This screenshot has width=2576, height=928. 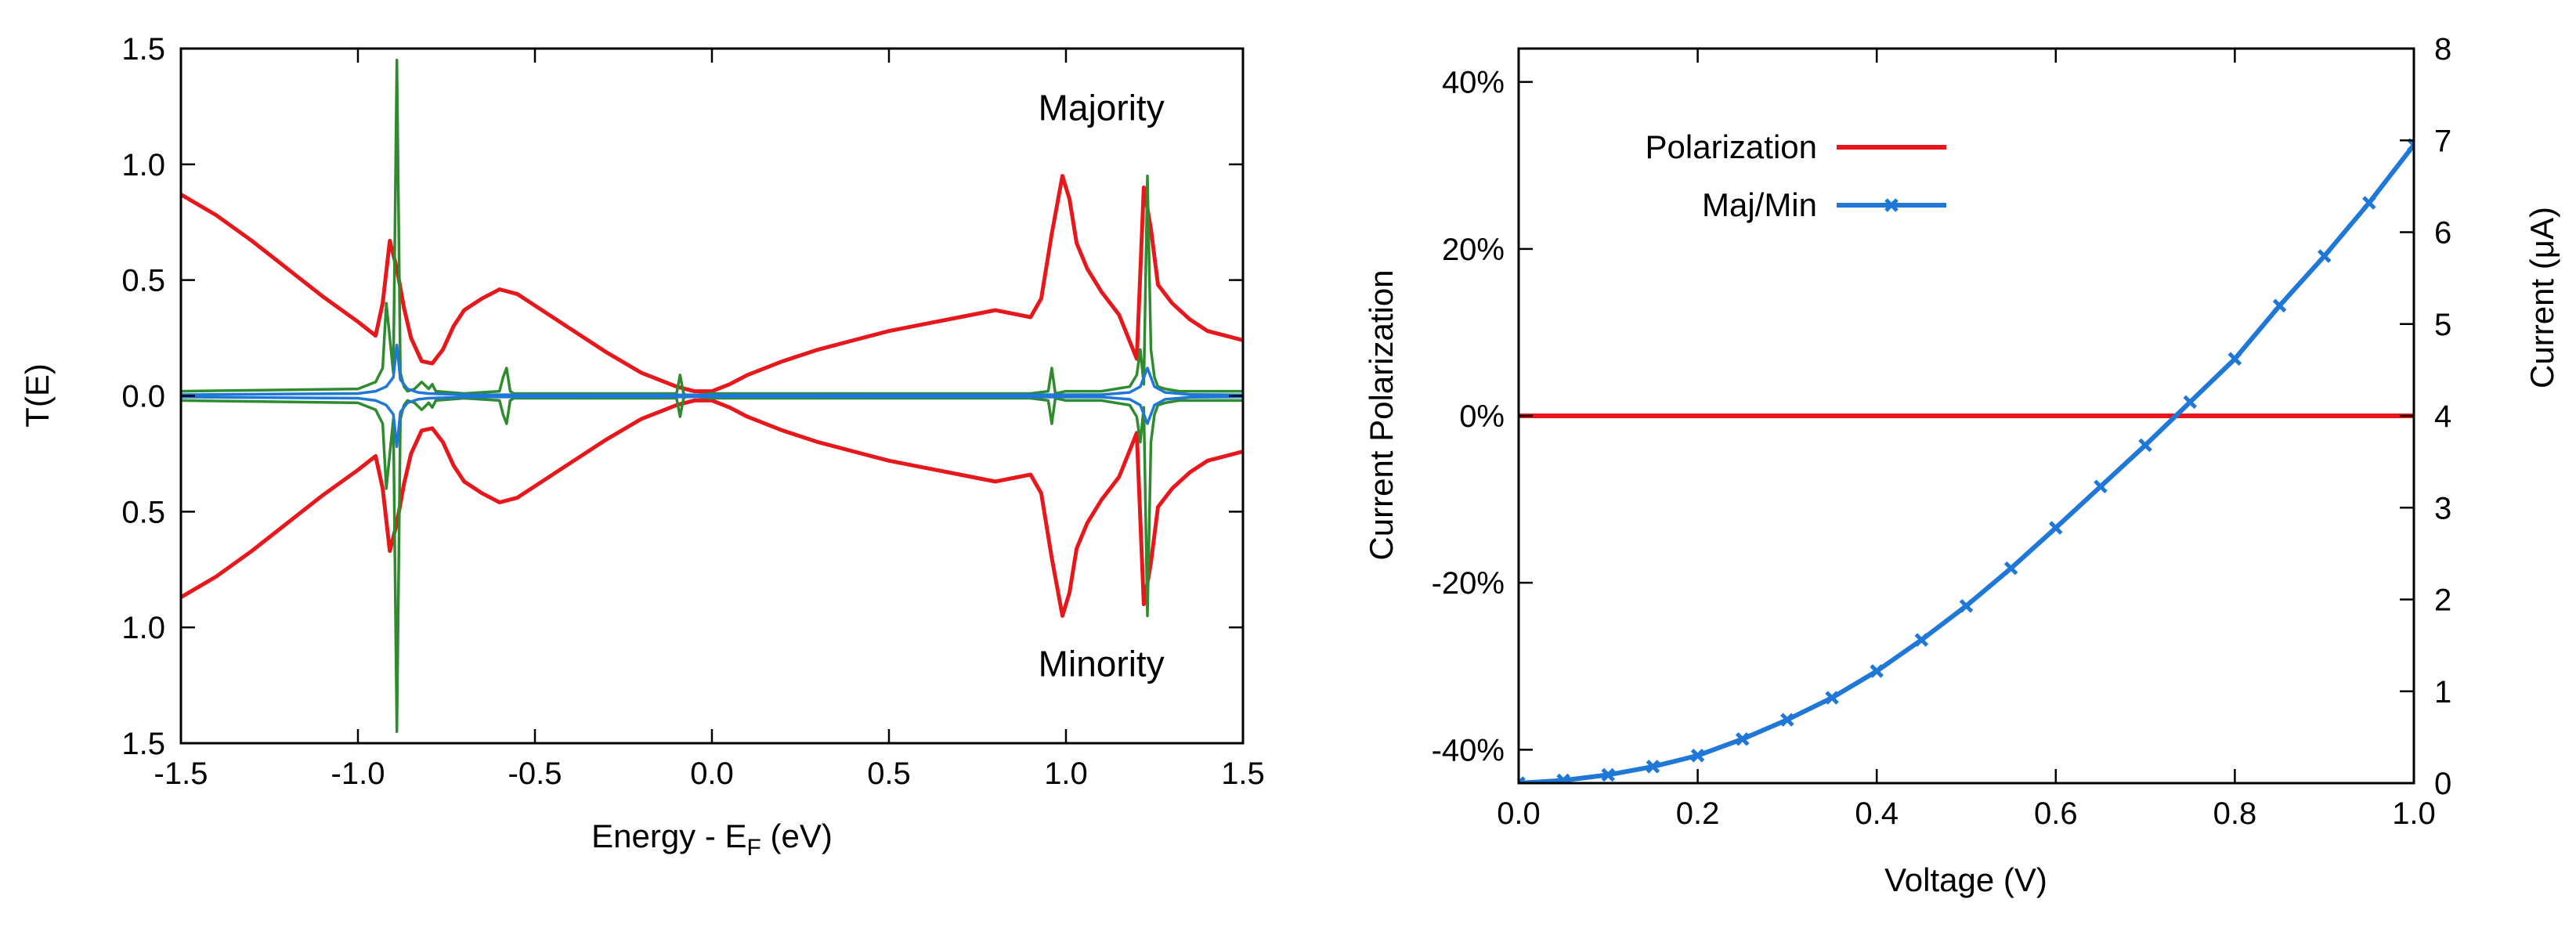 What do you see at coordinates (1698, 813) in the screenshot?
I see `x-tick-label: 0.2` at bounding box center [1698, 813].